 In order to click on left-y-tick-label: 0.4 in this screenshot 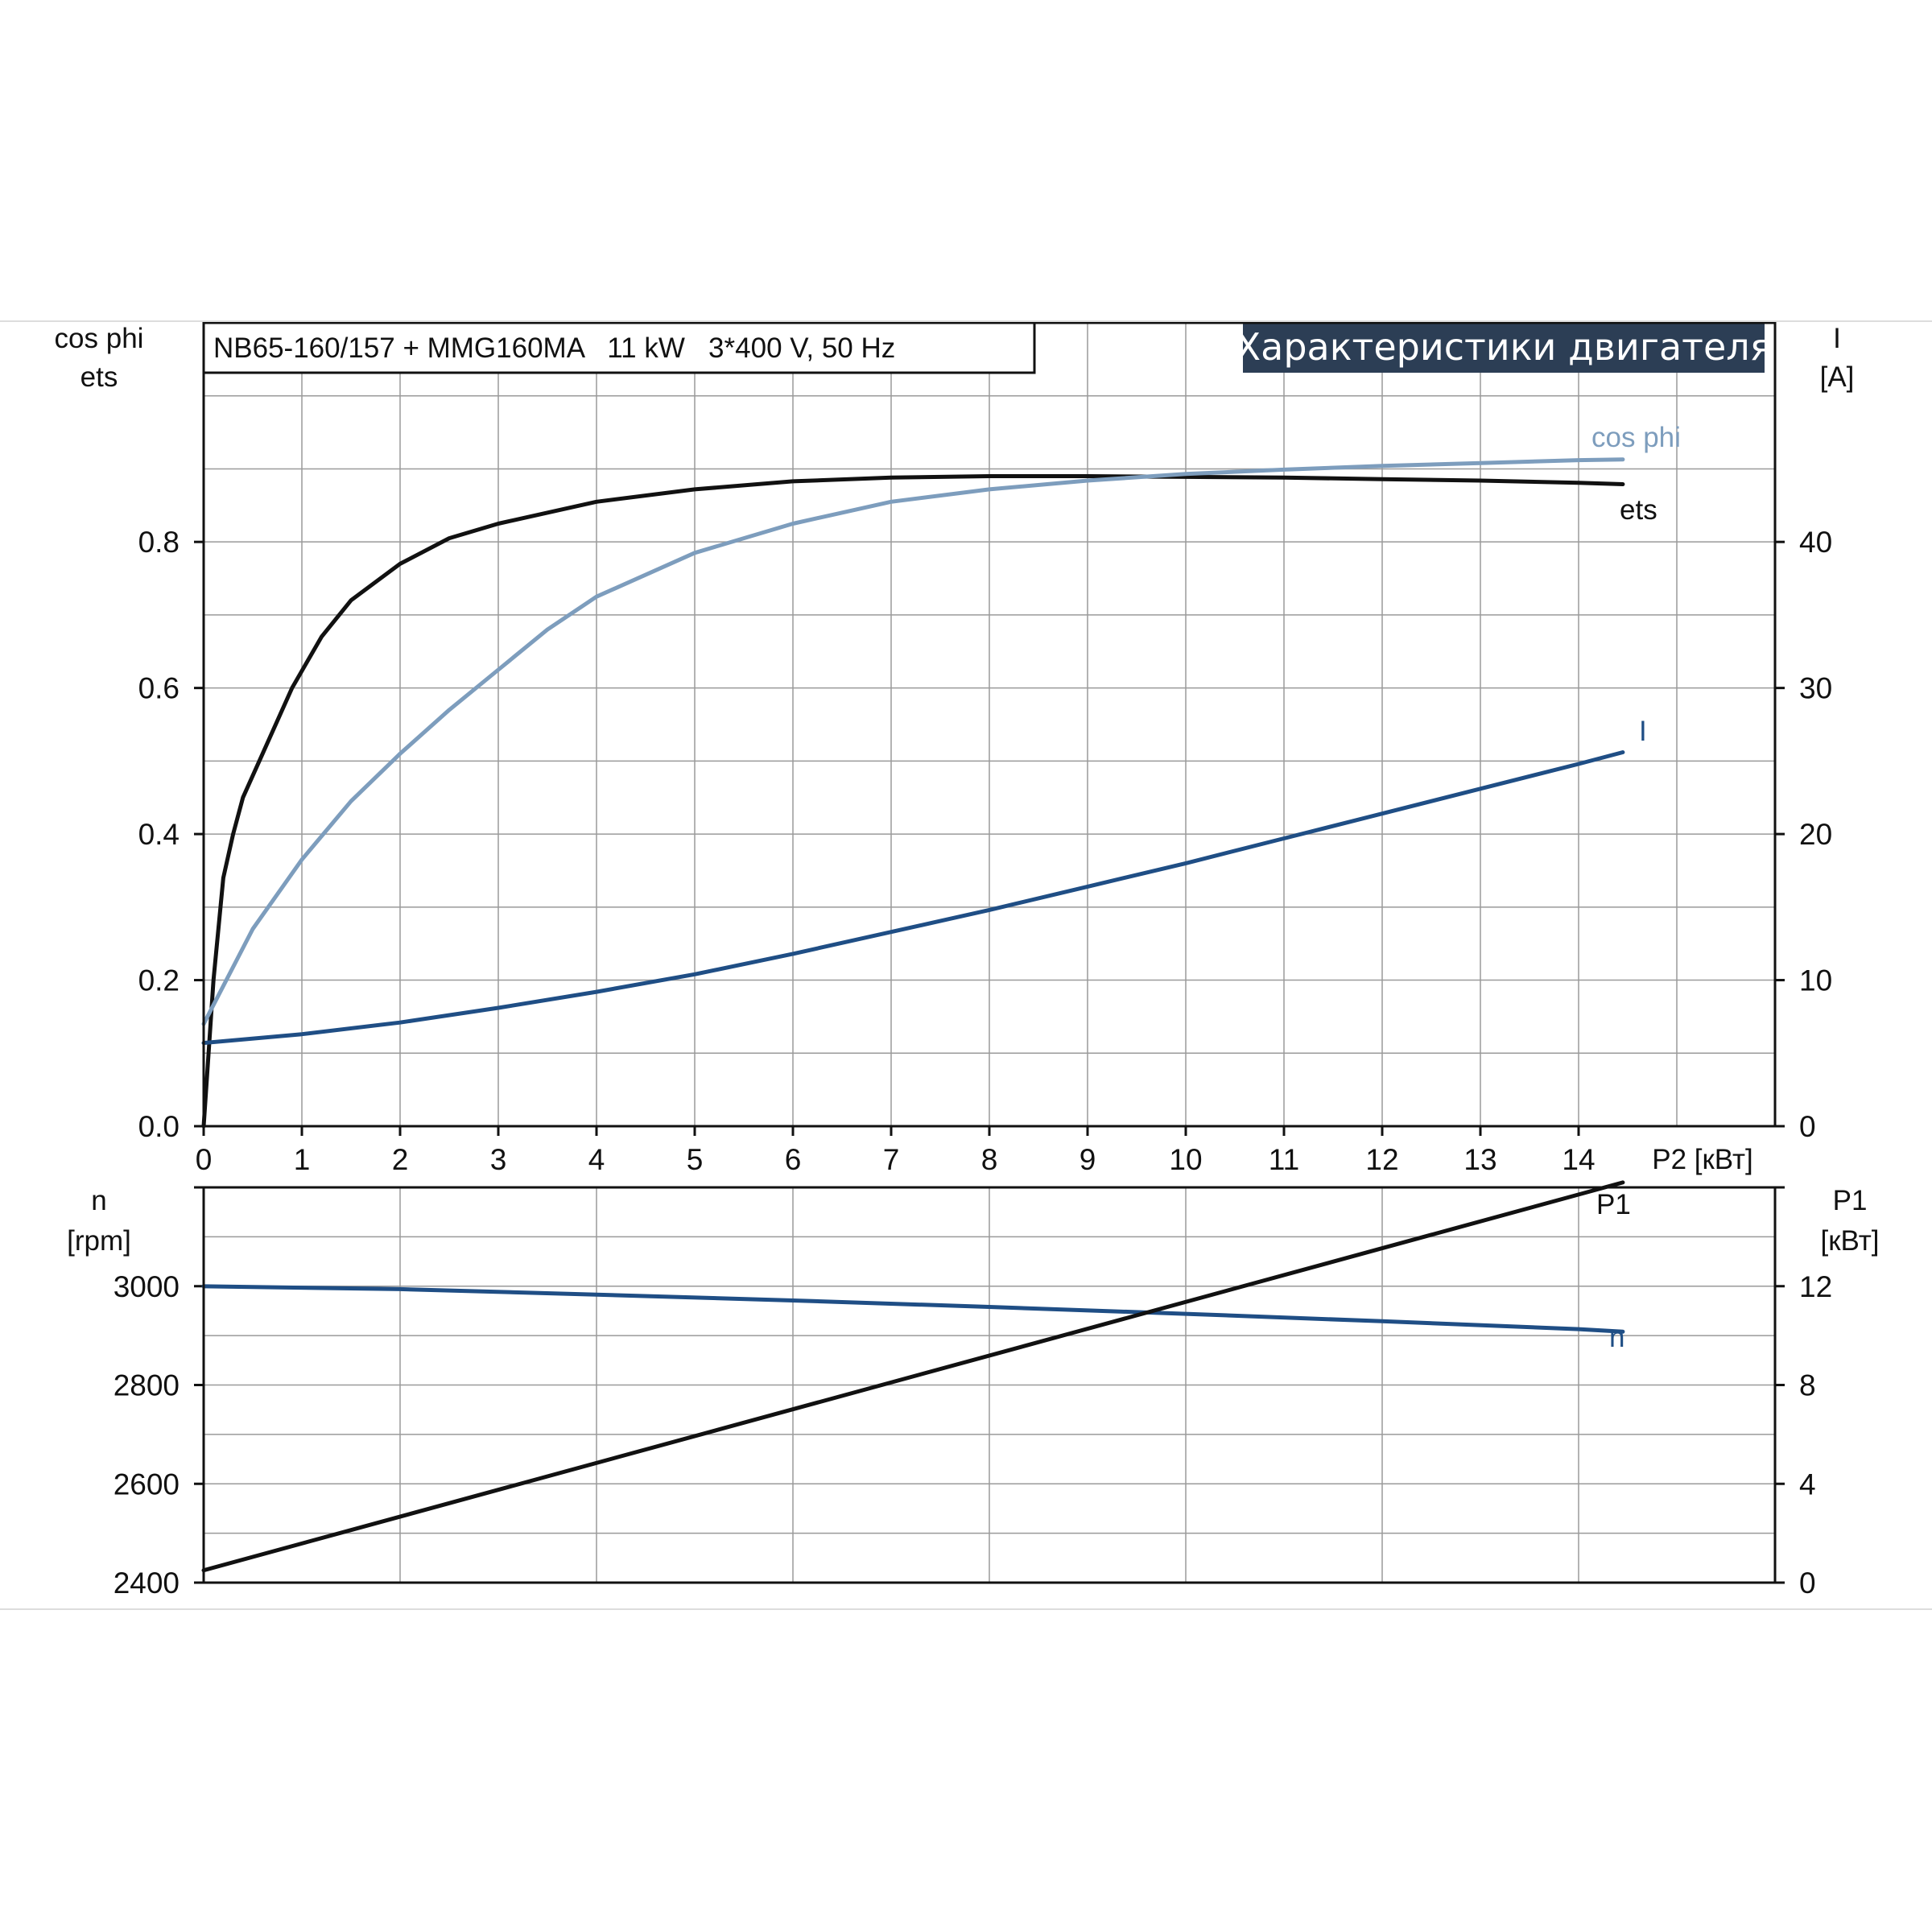, I will do `click(159, 834)`.